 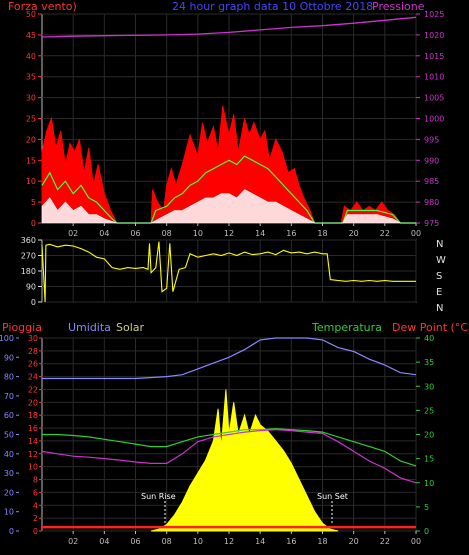 I want to click on direction-axis-tick-label: 90, so click(x=31, y=287).